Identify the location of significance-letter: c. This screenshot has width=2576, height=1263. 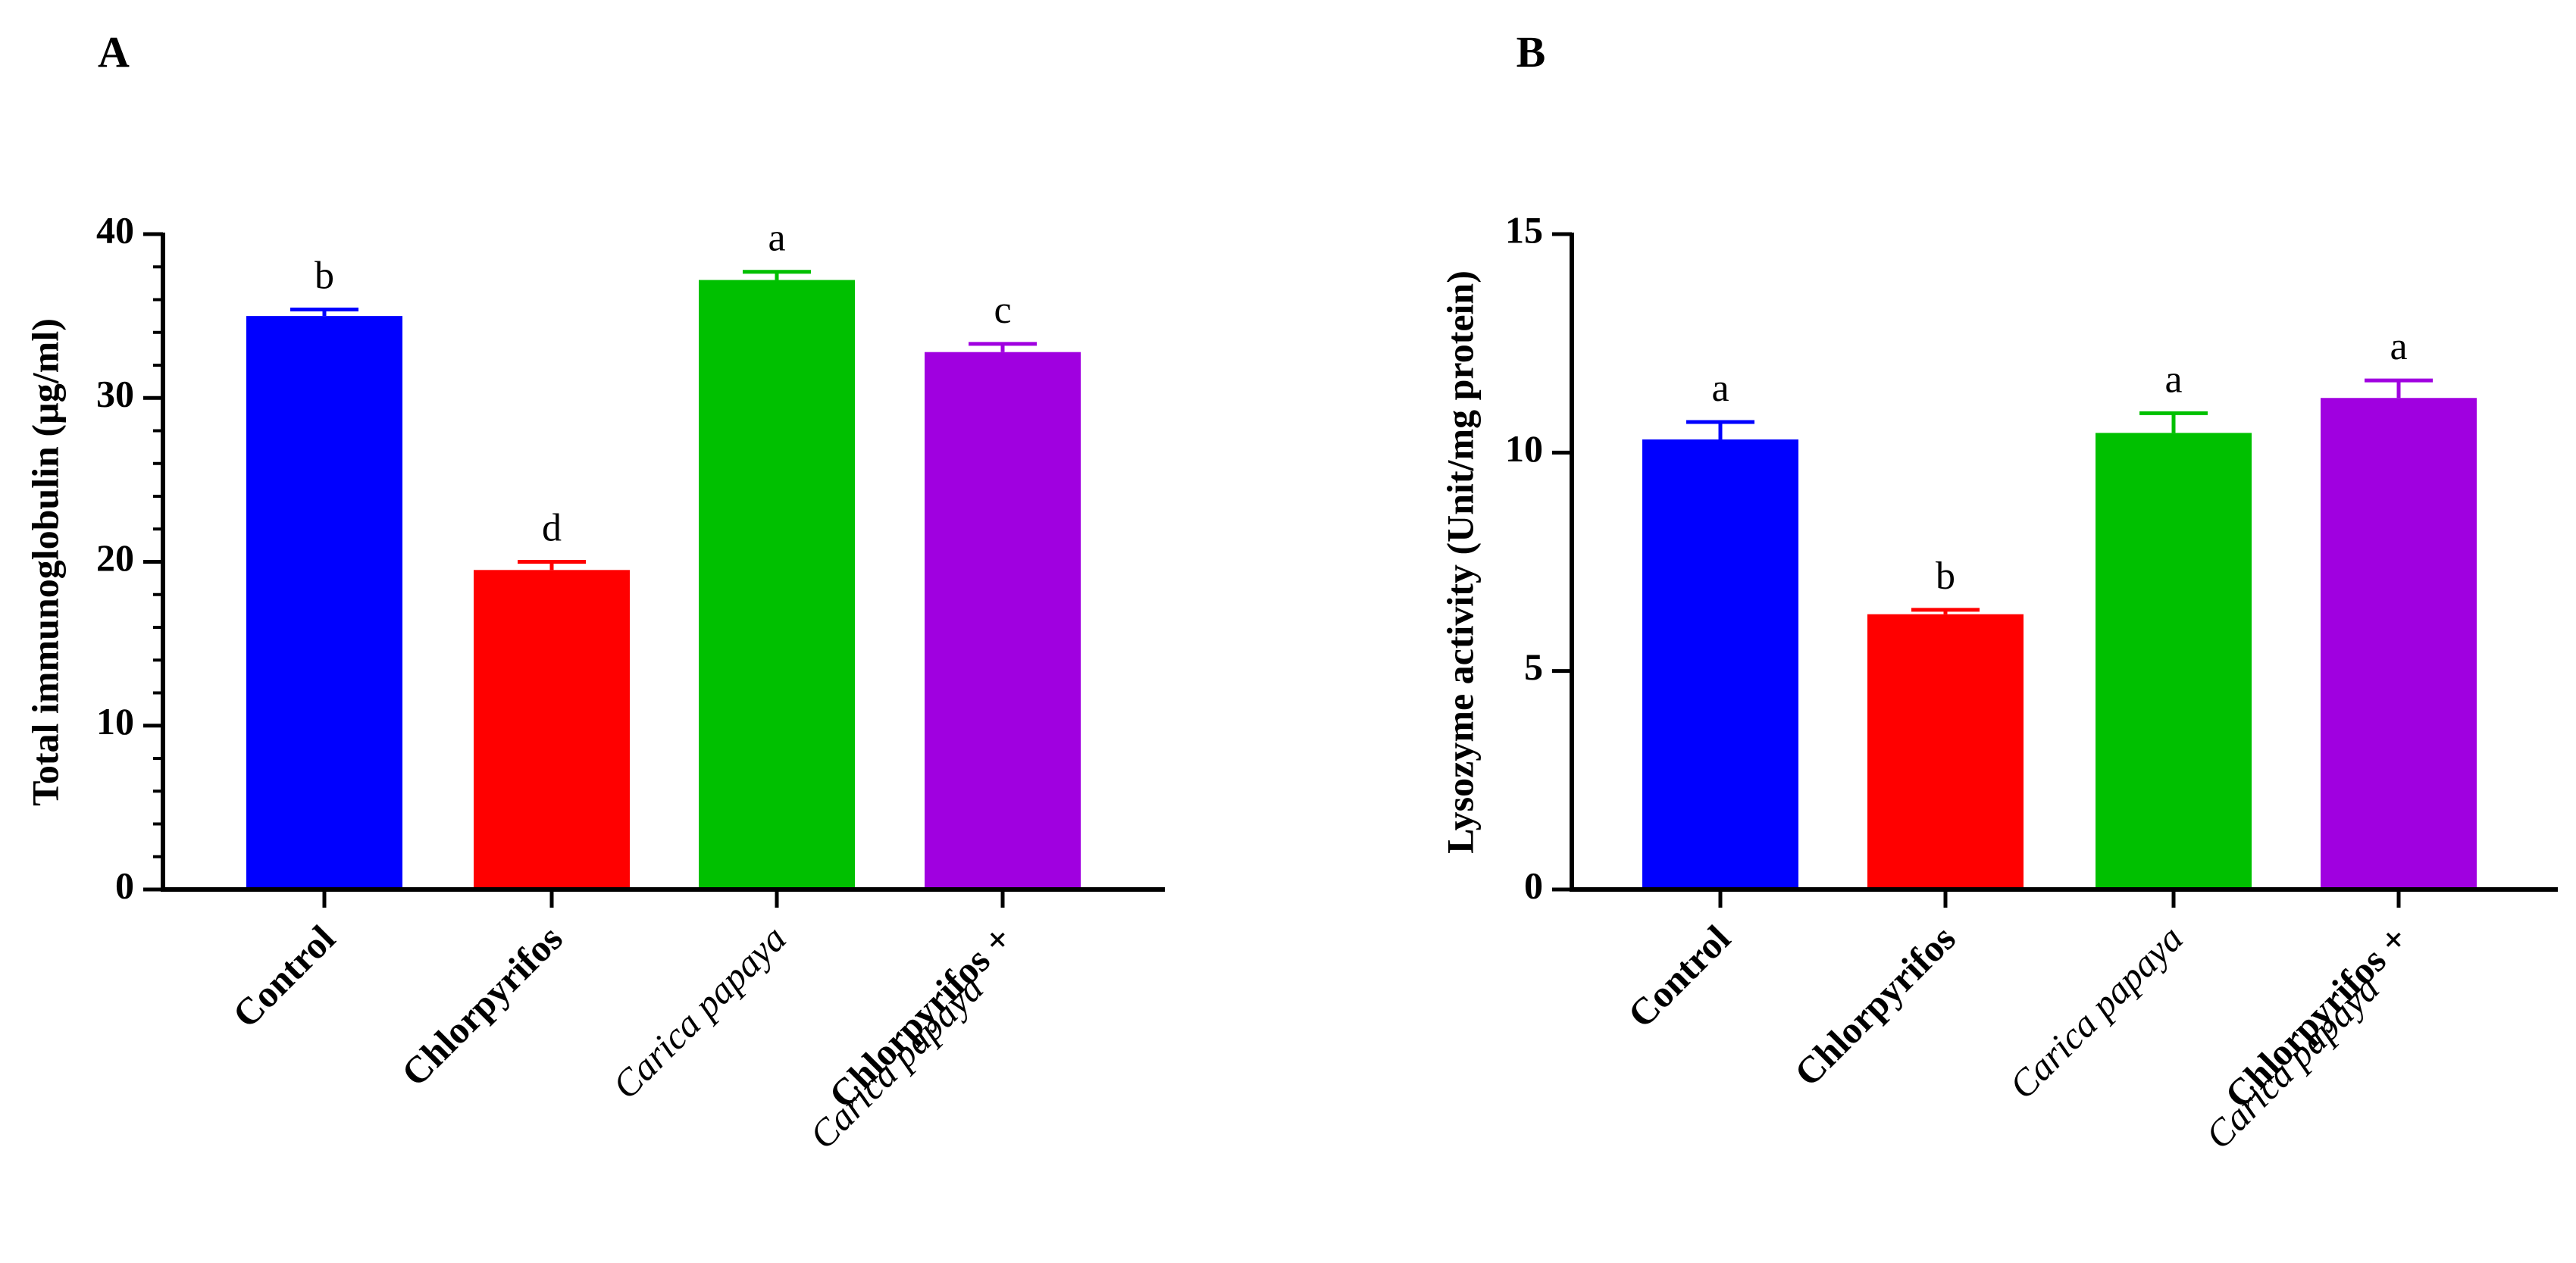
(1003, 310).